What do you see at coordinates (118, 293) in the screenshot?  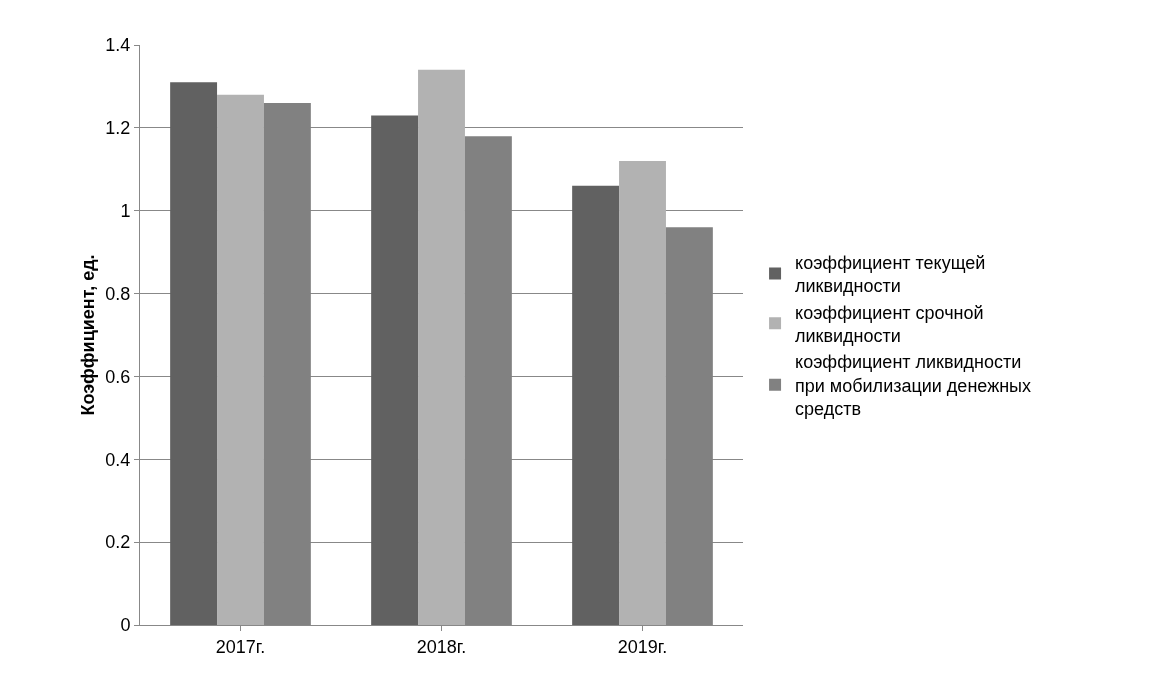 I see `y-tick-label: 0.8` at bounding box center [118, 293].